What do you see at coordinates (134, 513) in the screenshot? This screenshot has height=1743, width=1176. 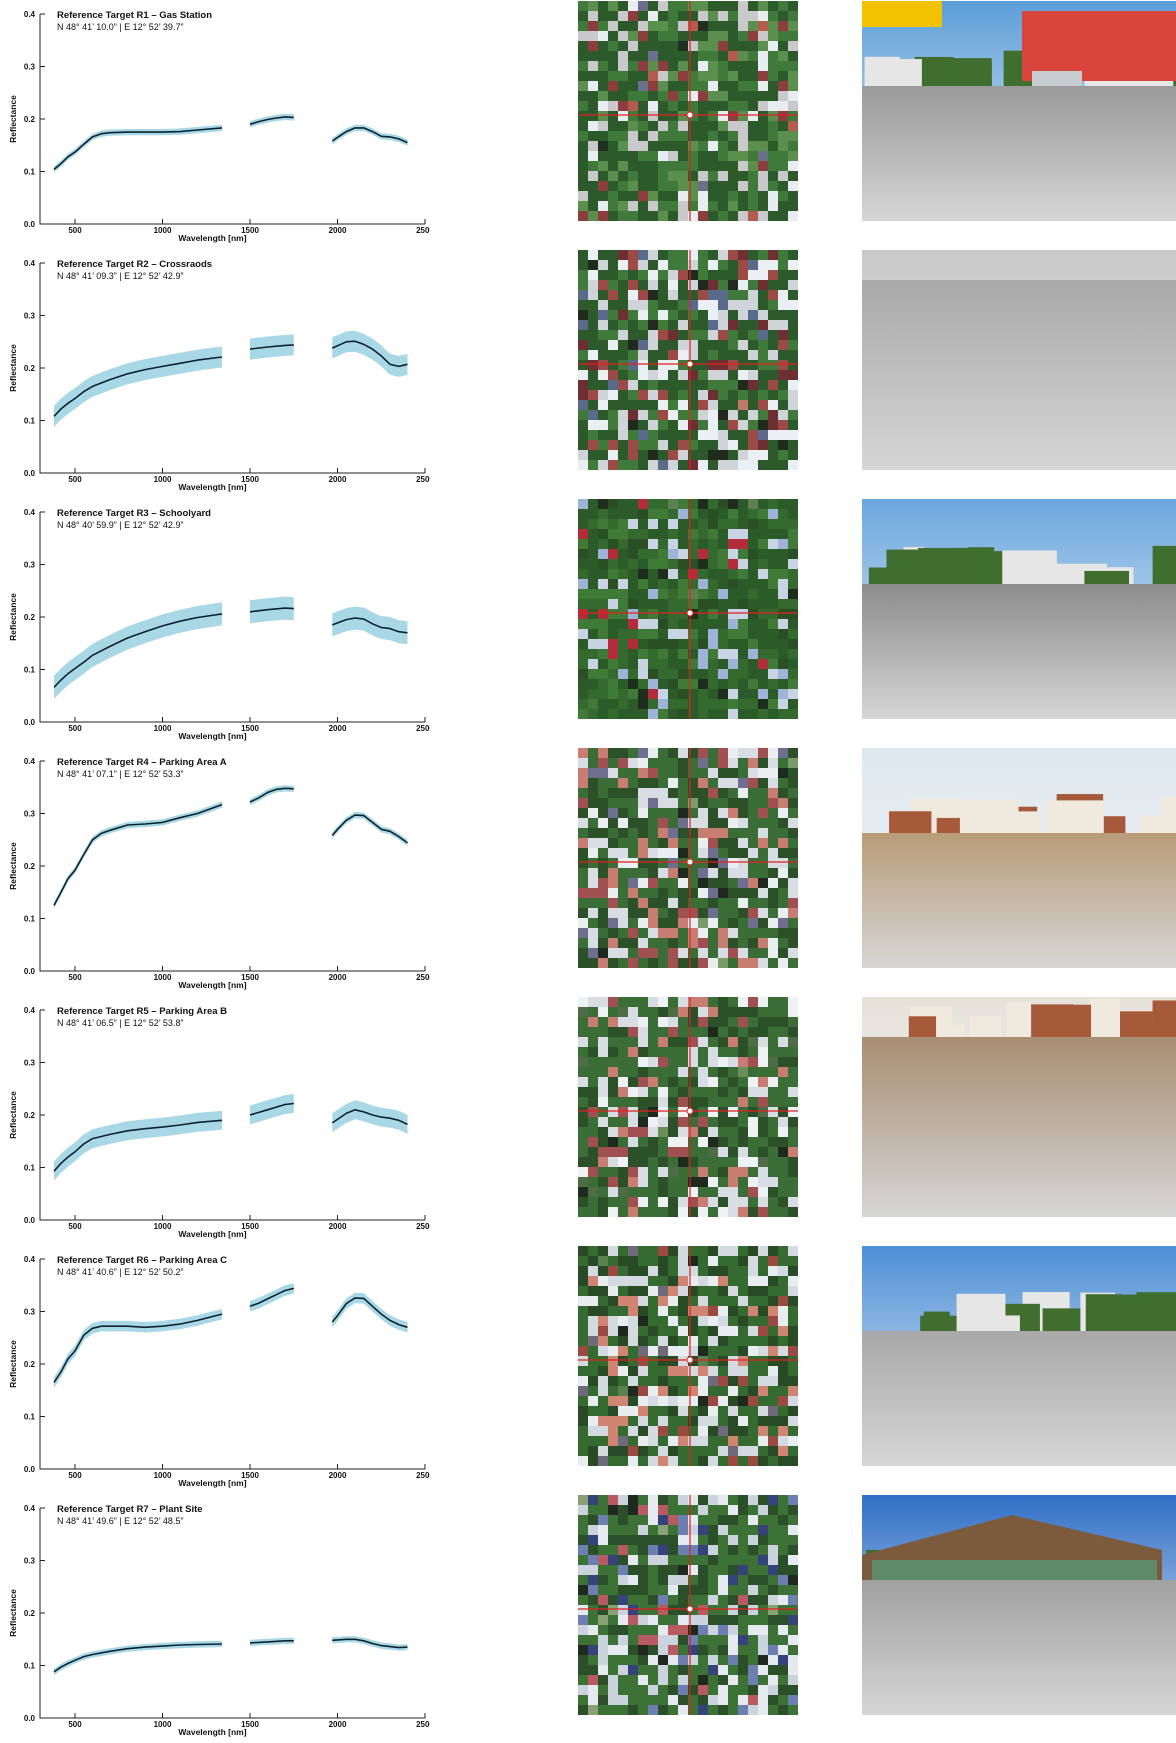 I see `panel-title: Reference Target R3 – Schoolyard` at bounding box center [134, 513].